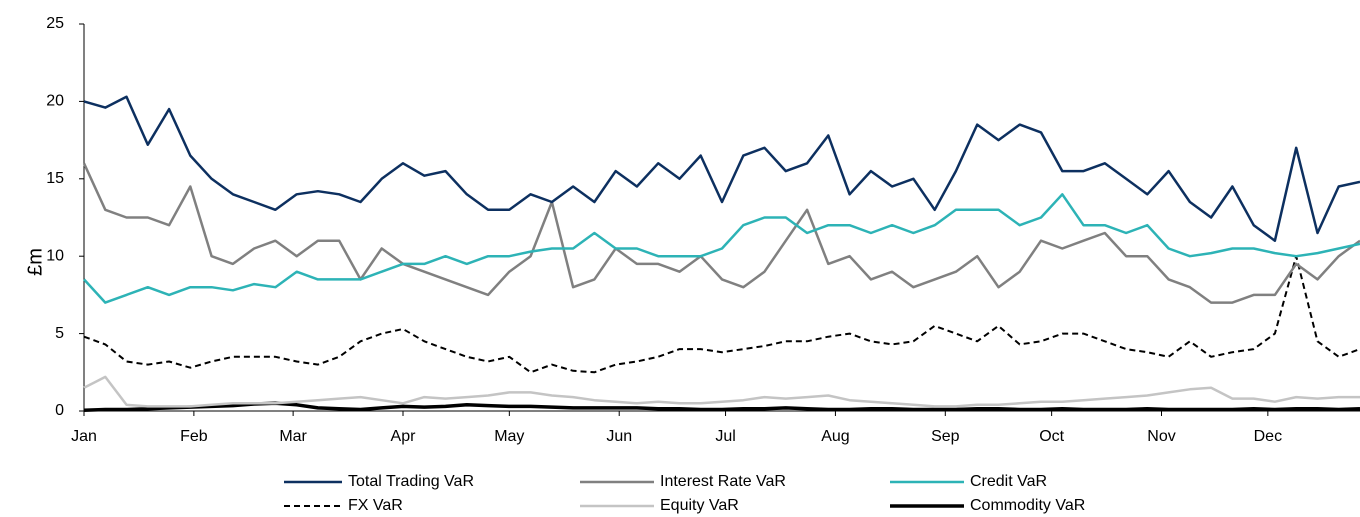 Image resolution: width=1360 pixels, height=517 pixels. What do you see at coordinates (1161, 436) in the screenshot?
I see `x-tick-label: Nov` at bounding box center [1161, 436].